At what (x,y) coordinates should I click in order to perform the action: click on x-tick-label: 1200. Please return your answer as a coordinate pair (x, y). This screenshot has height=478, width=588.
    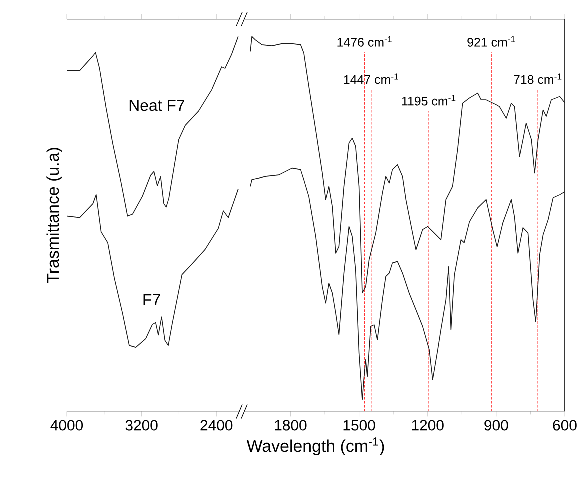
    Looking at the image, I should click on (428, 425).